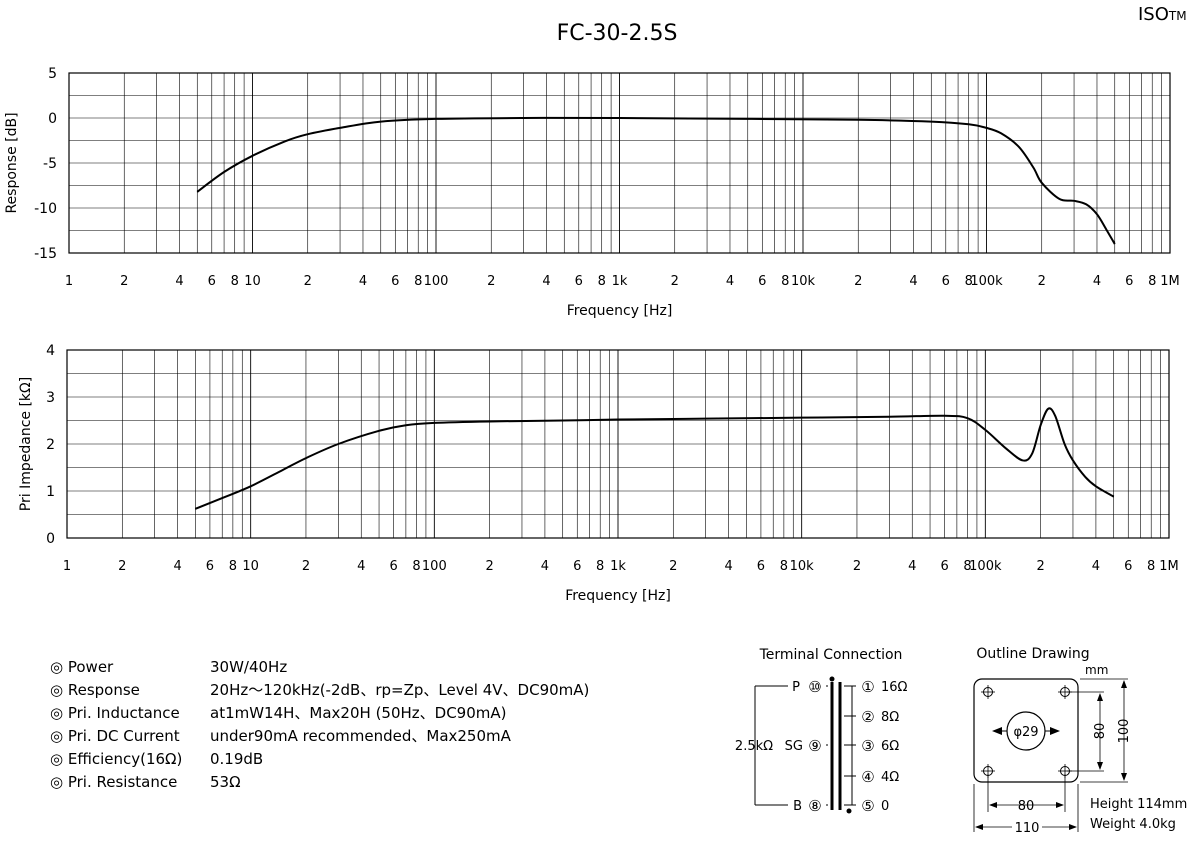 The width and height of the screenshot is (1197, 842). What do you see at coordinates (319, 759) in the screenshot?
I see `spec-row-efficiency: ◎ Efficiency(16Ω) 0.19dB` at bounding box center [319, 759].